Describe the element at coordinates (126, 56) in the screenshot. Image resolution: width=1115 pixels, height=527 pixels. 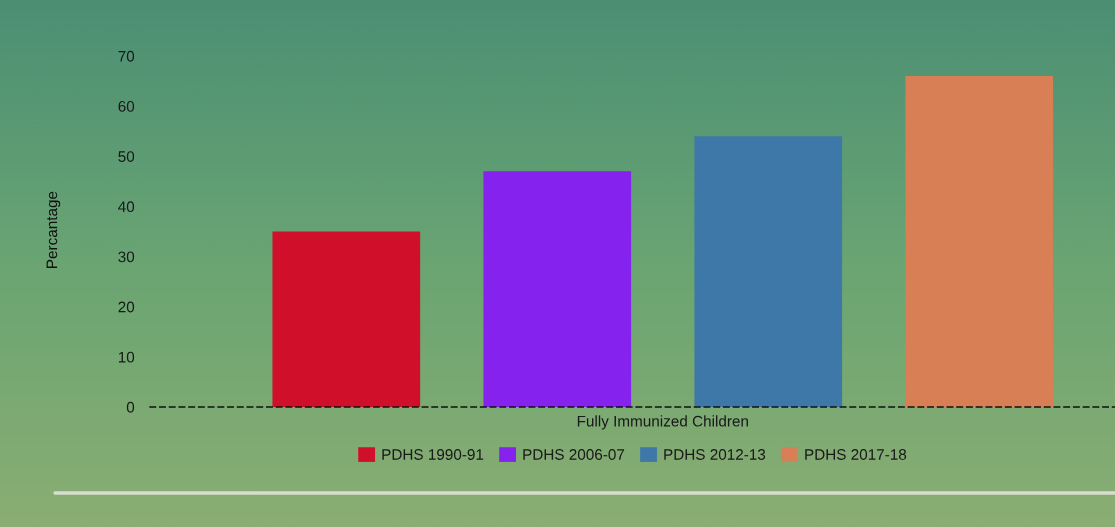
I see `y-tick-label: 70` at that location.